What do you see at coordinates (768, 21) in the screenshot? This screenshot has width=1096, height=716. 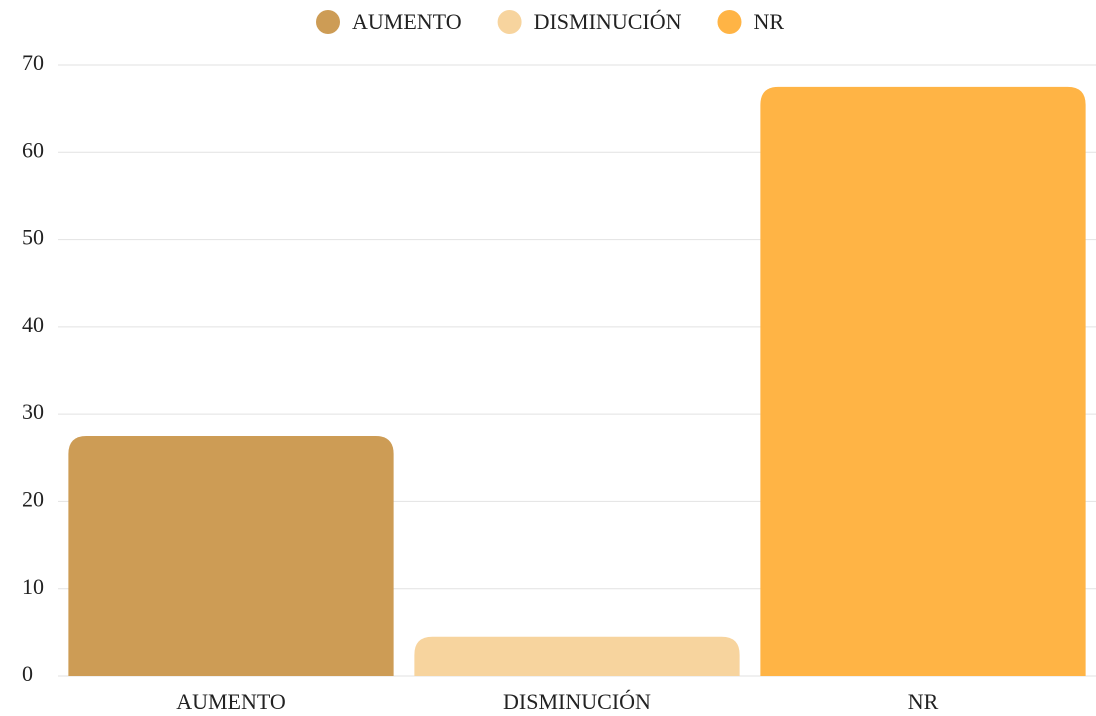 I see `legend-label: NR` at bounding box center [768, 21].